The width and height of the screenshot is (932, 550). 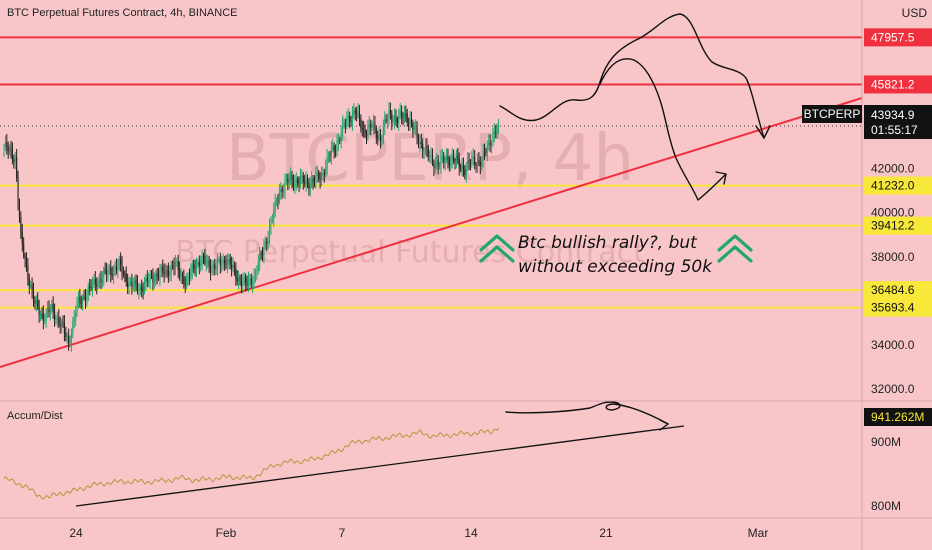 I want to click on time-tick: 24, so click(x=76, y=533).